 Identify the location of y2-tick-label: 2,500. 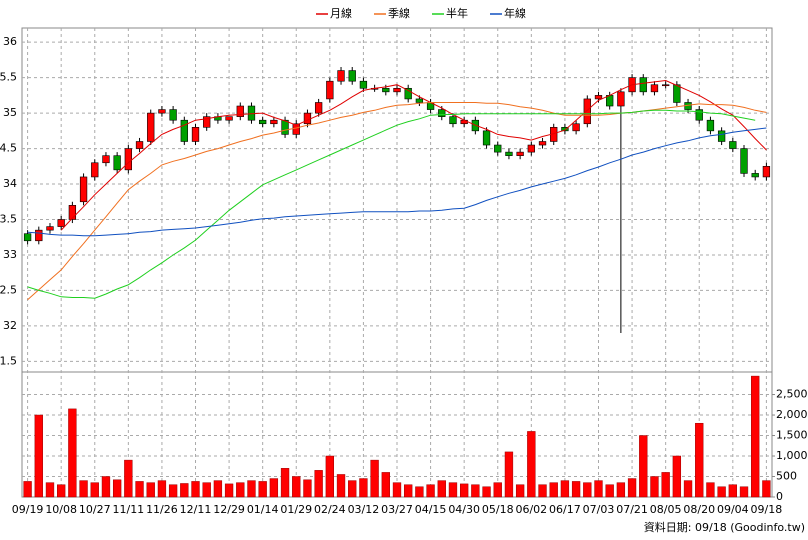
(792, 394).